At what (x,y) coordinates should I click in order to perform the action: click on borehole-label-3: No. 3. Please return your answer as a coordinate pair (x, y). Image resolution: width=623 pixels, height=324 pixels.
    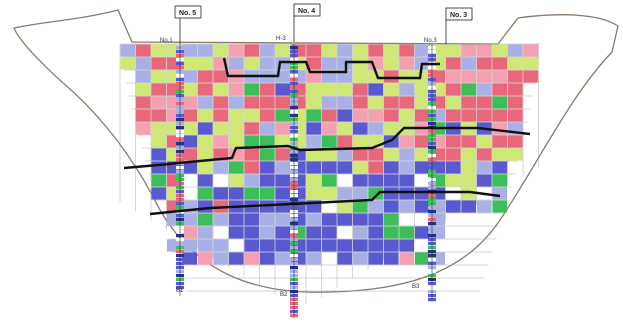
    Looking at the image, I should click on (459, 25).